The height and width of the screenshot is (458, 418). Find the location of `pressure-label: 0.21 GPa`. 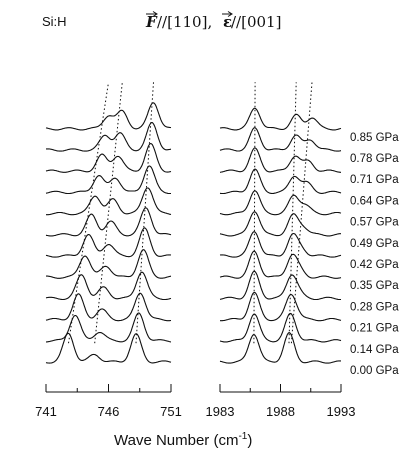

pressure-label: 0.21 GPa is located at coordinates (374, 329).